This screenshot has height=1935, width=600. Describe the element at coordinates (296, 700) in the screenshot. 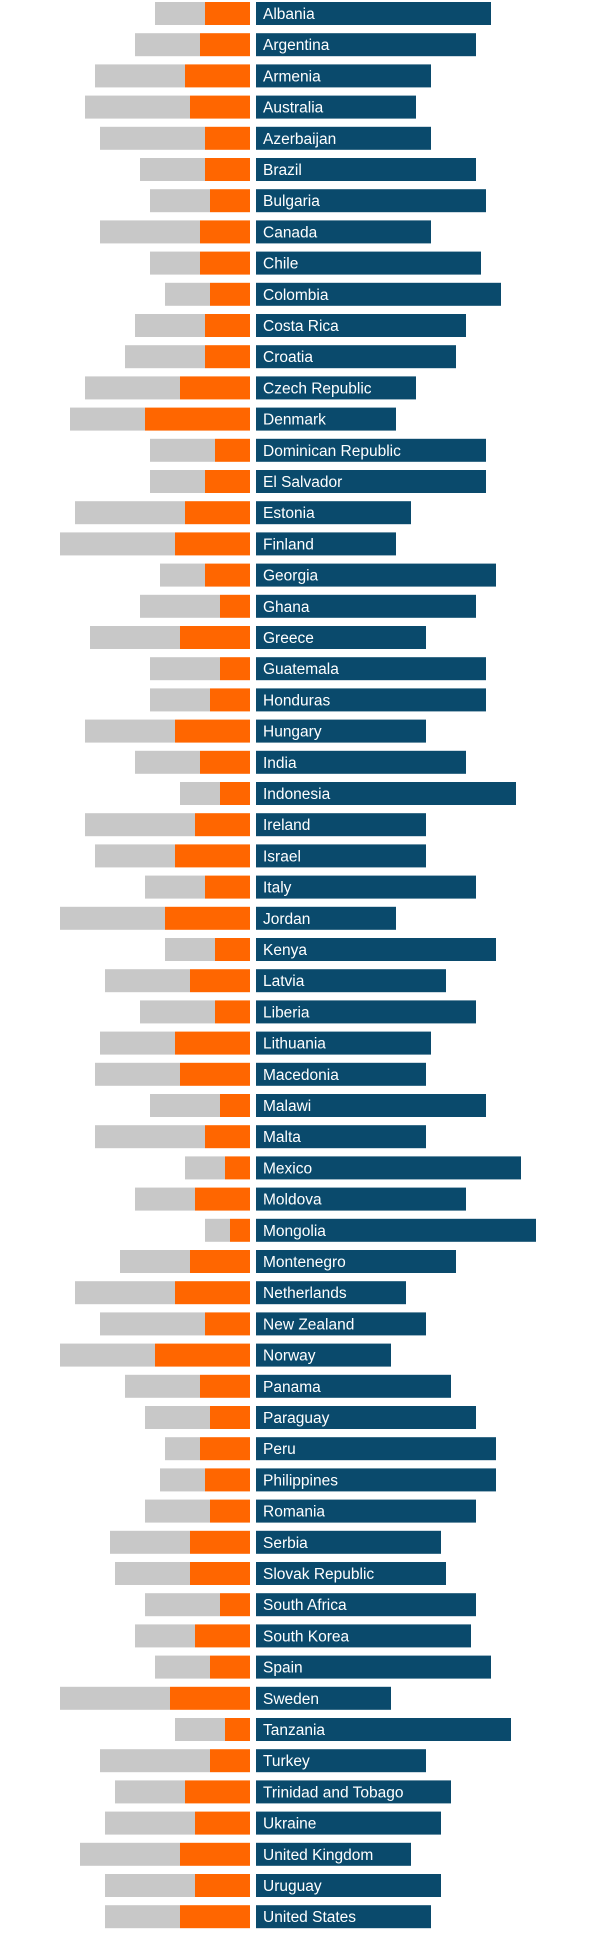

I see `country-label-honduras: Honduras` at that location.